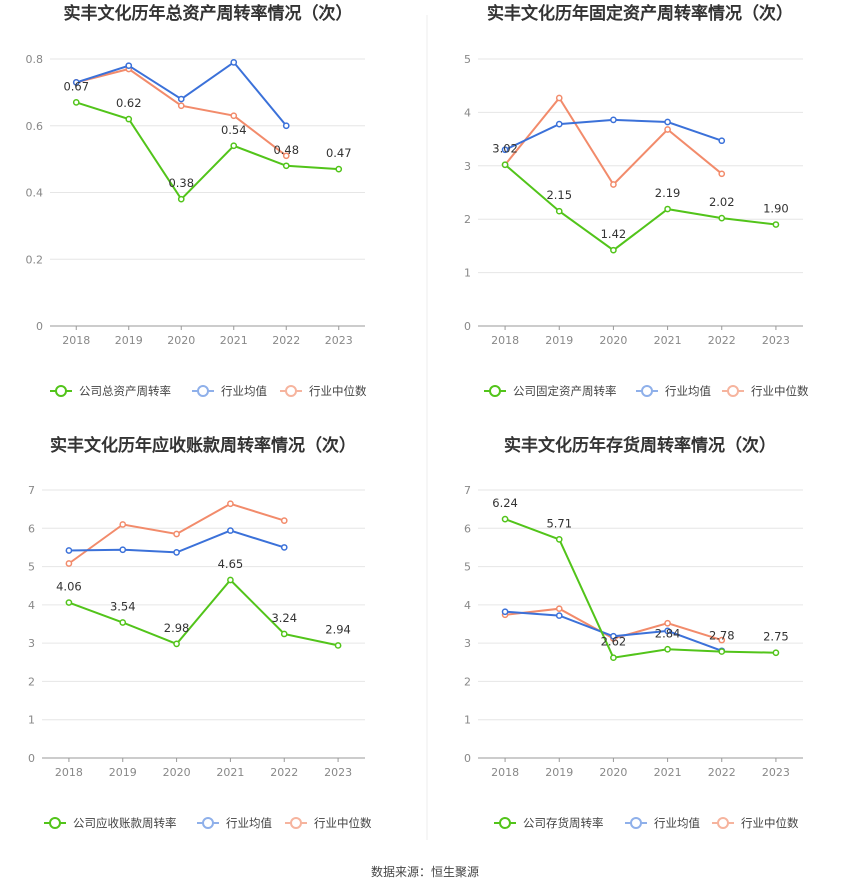  What do you see at coordinates (31, 490) in the screenshot?
I see `y-tick-label: 7` at bounding box center [31, 490].